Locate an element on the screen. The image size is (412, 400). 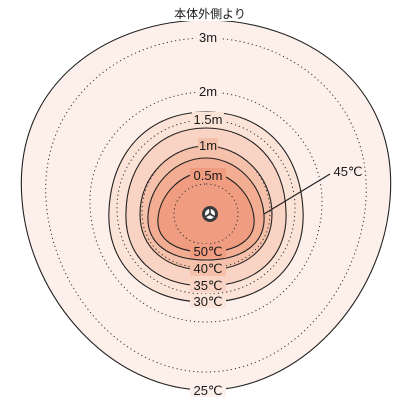
temp-label-50c: 50℃ is located at coordinates (207, 251).